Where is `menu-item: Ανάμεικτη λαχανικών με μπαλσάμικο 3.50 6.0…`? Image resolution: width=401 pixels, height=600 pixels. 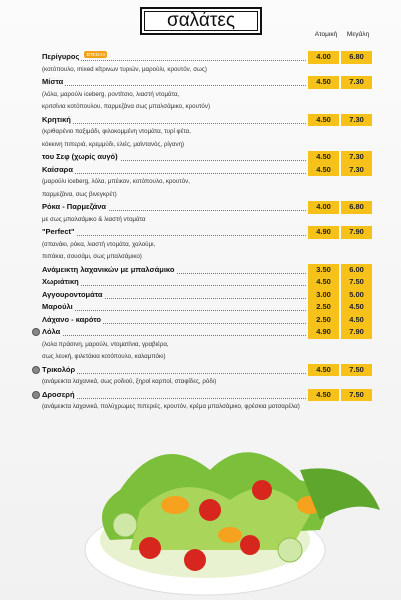 menu-item: Ανάμεικτη λαχανικών με μπαλσάμικο 3.50 6.0… is located at coordinates (207, 269).